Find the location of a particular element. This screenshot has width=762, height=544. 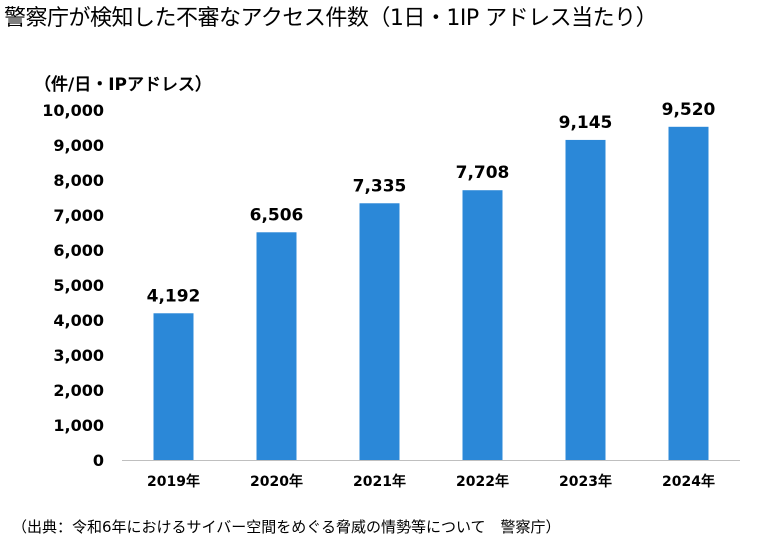

x-tick-label: 2023年 is located at coordinates (585, 481).